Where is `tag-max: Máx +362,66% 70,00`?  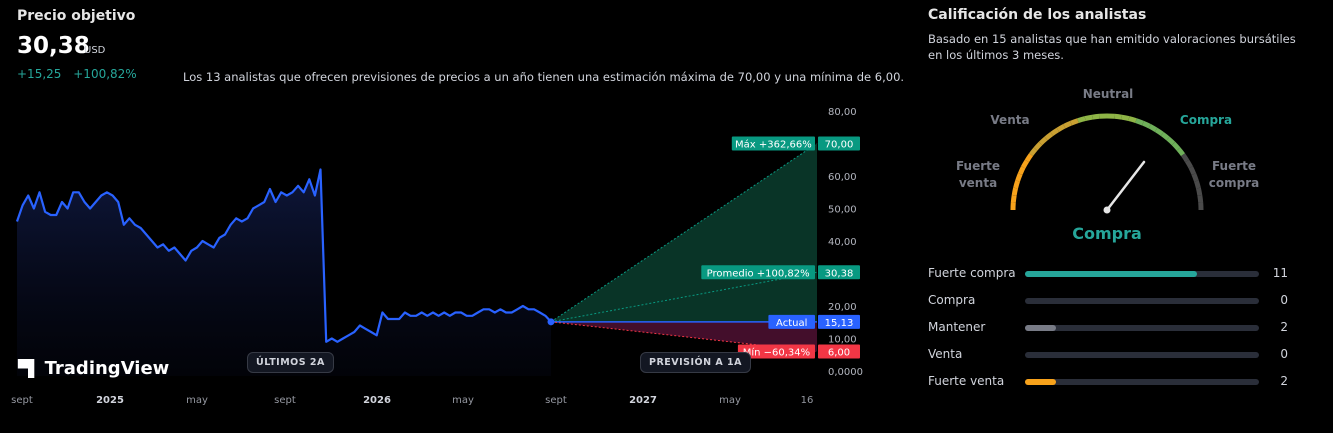 tag-max: Máx +362,66% 70,00 is located at coordinates (795, 143).